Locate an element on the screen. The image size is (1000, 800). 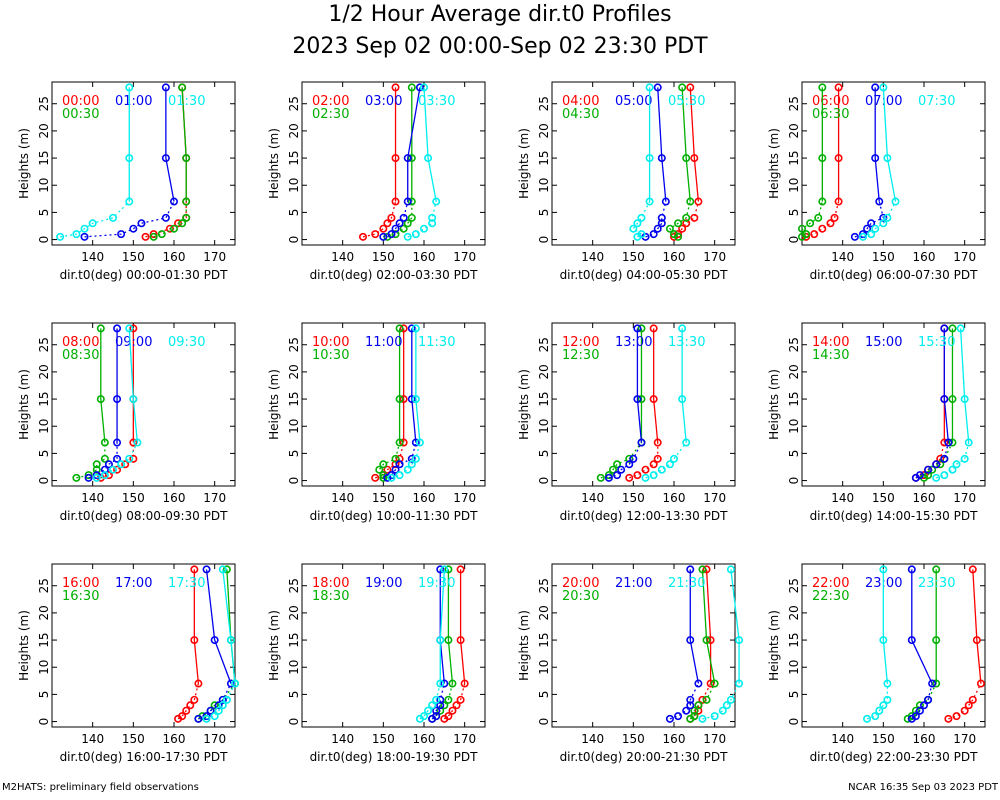
y-tick-label: 10 is located at coordinates (544, 426).